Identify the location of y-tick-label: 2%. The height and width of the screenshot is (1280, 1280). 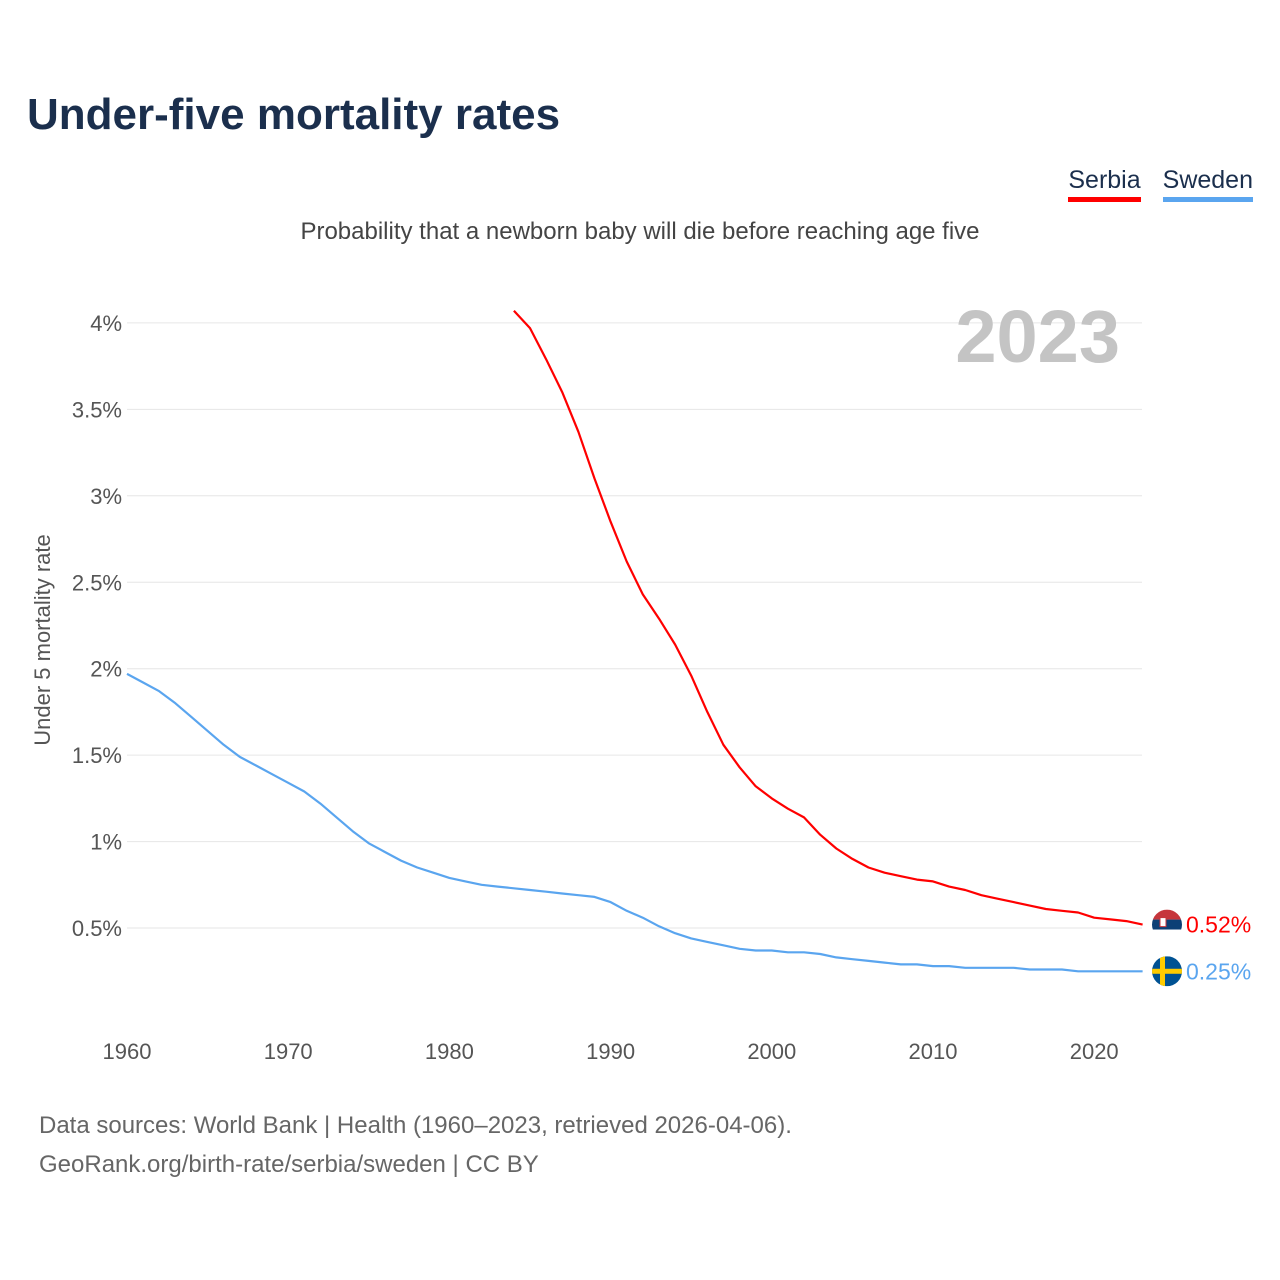
(106, 669).